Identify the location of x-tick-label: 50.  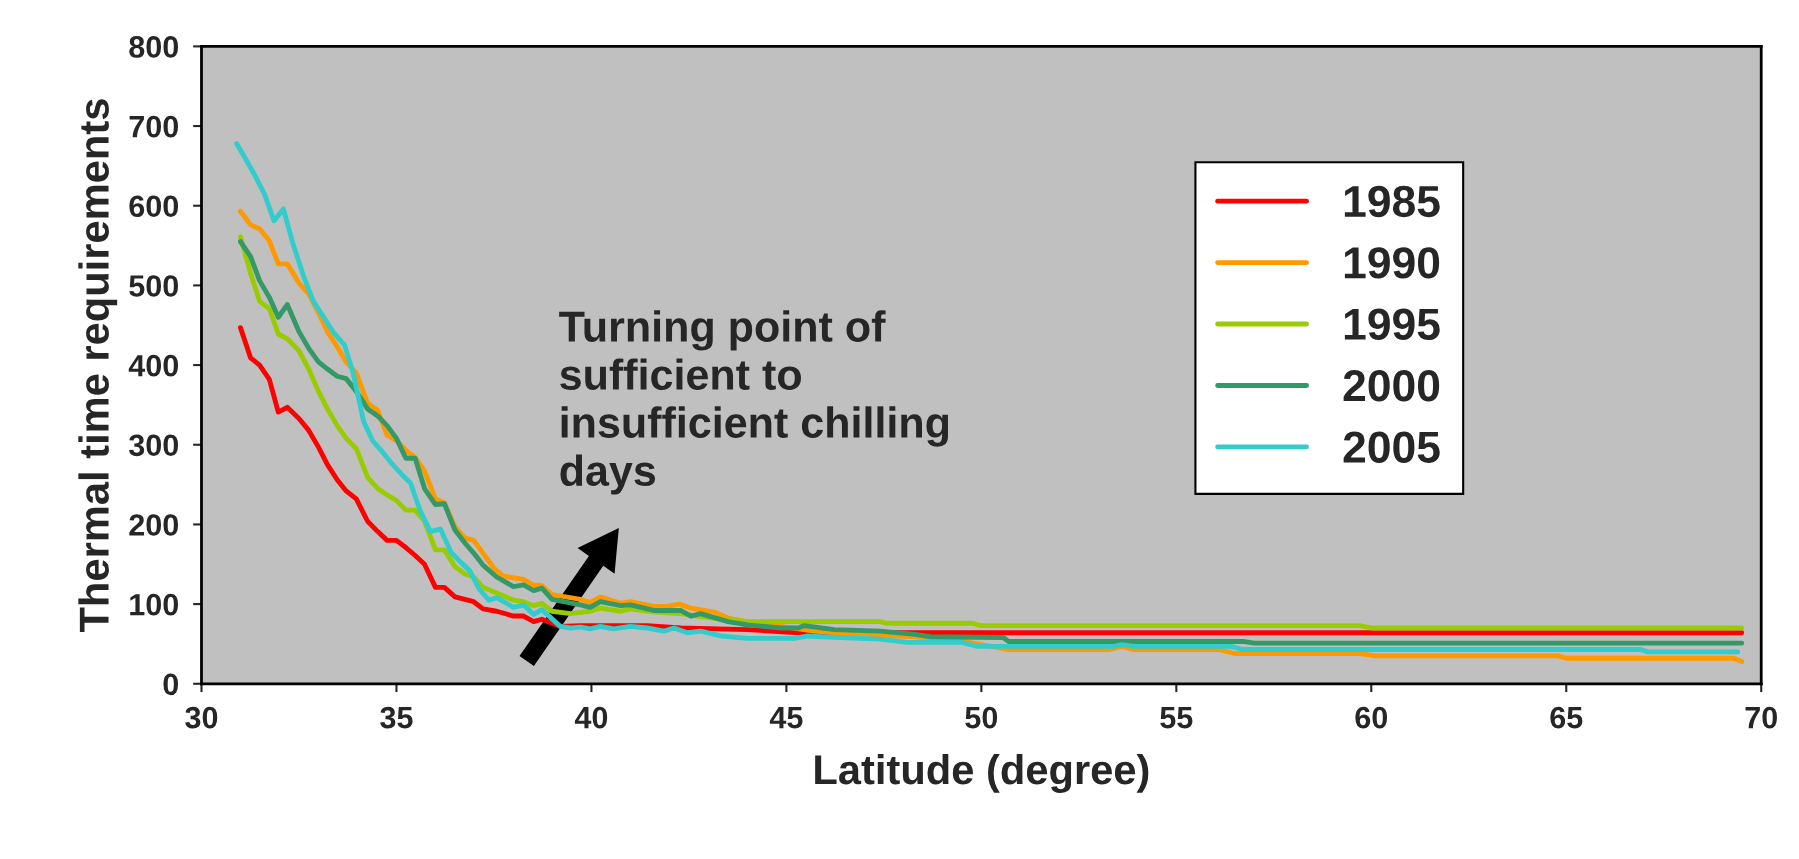
(981, 717).